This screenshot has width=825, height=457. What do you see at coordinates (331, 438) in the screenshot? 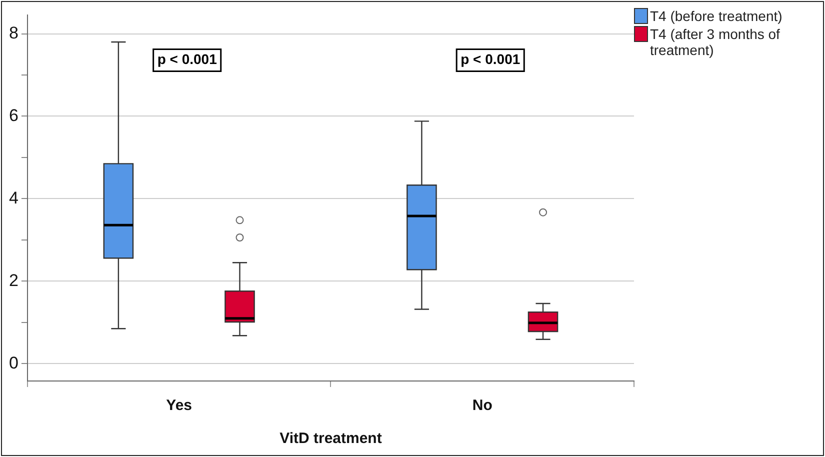
I see `x-axis-title: VitD treatment` at bounding box center [331, 438].